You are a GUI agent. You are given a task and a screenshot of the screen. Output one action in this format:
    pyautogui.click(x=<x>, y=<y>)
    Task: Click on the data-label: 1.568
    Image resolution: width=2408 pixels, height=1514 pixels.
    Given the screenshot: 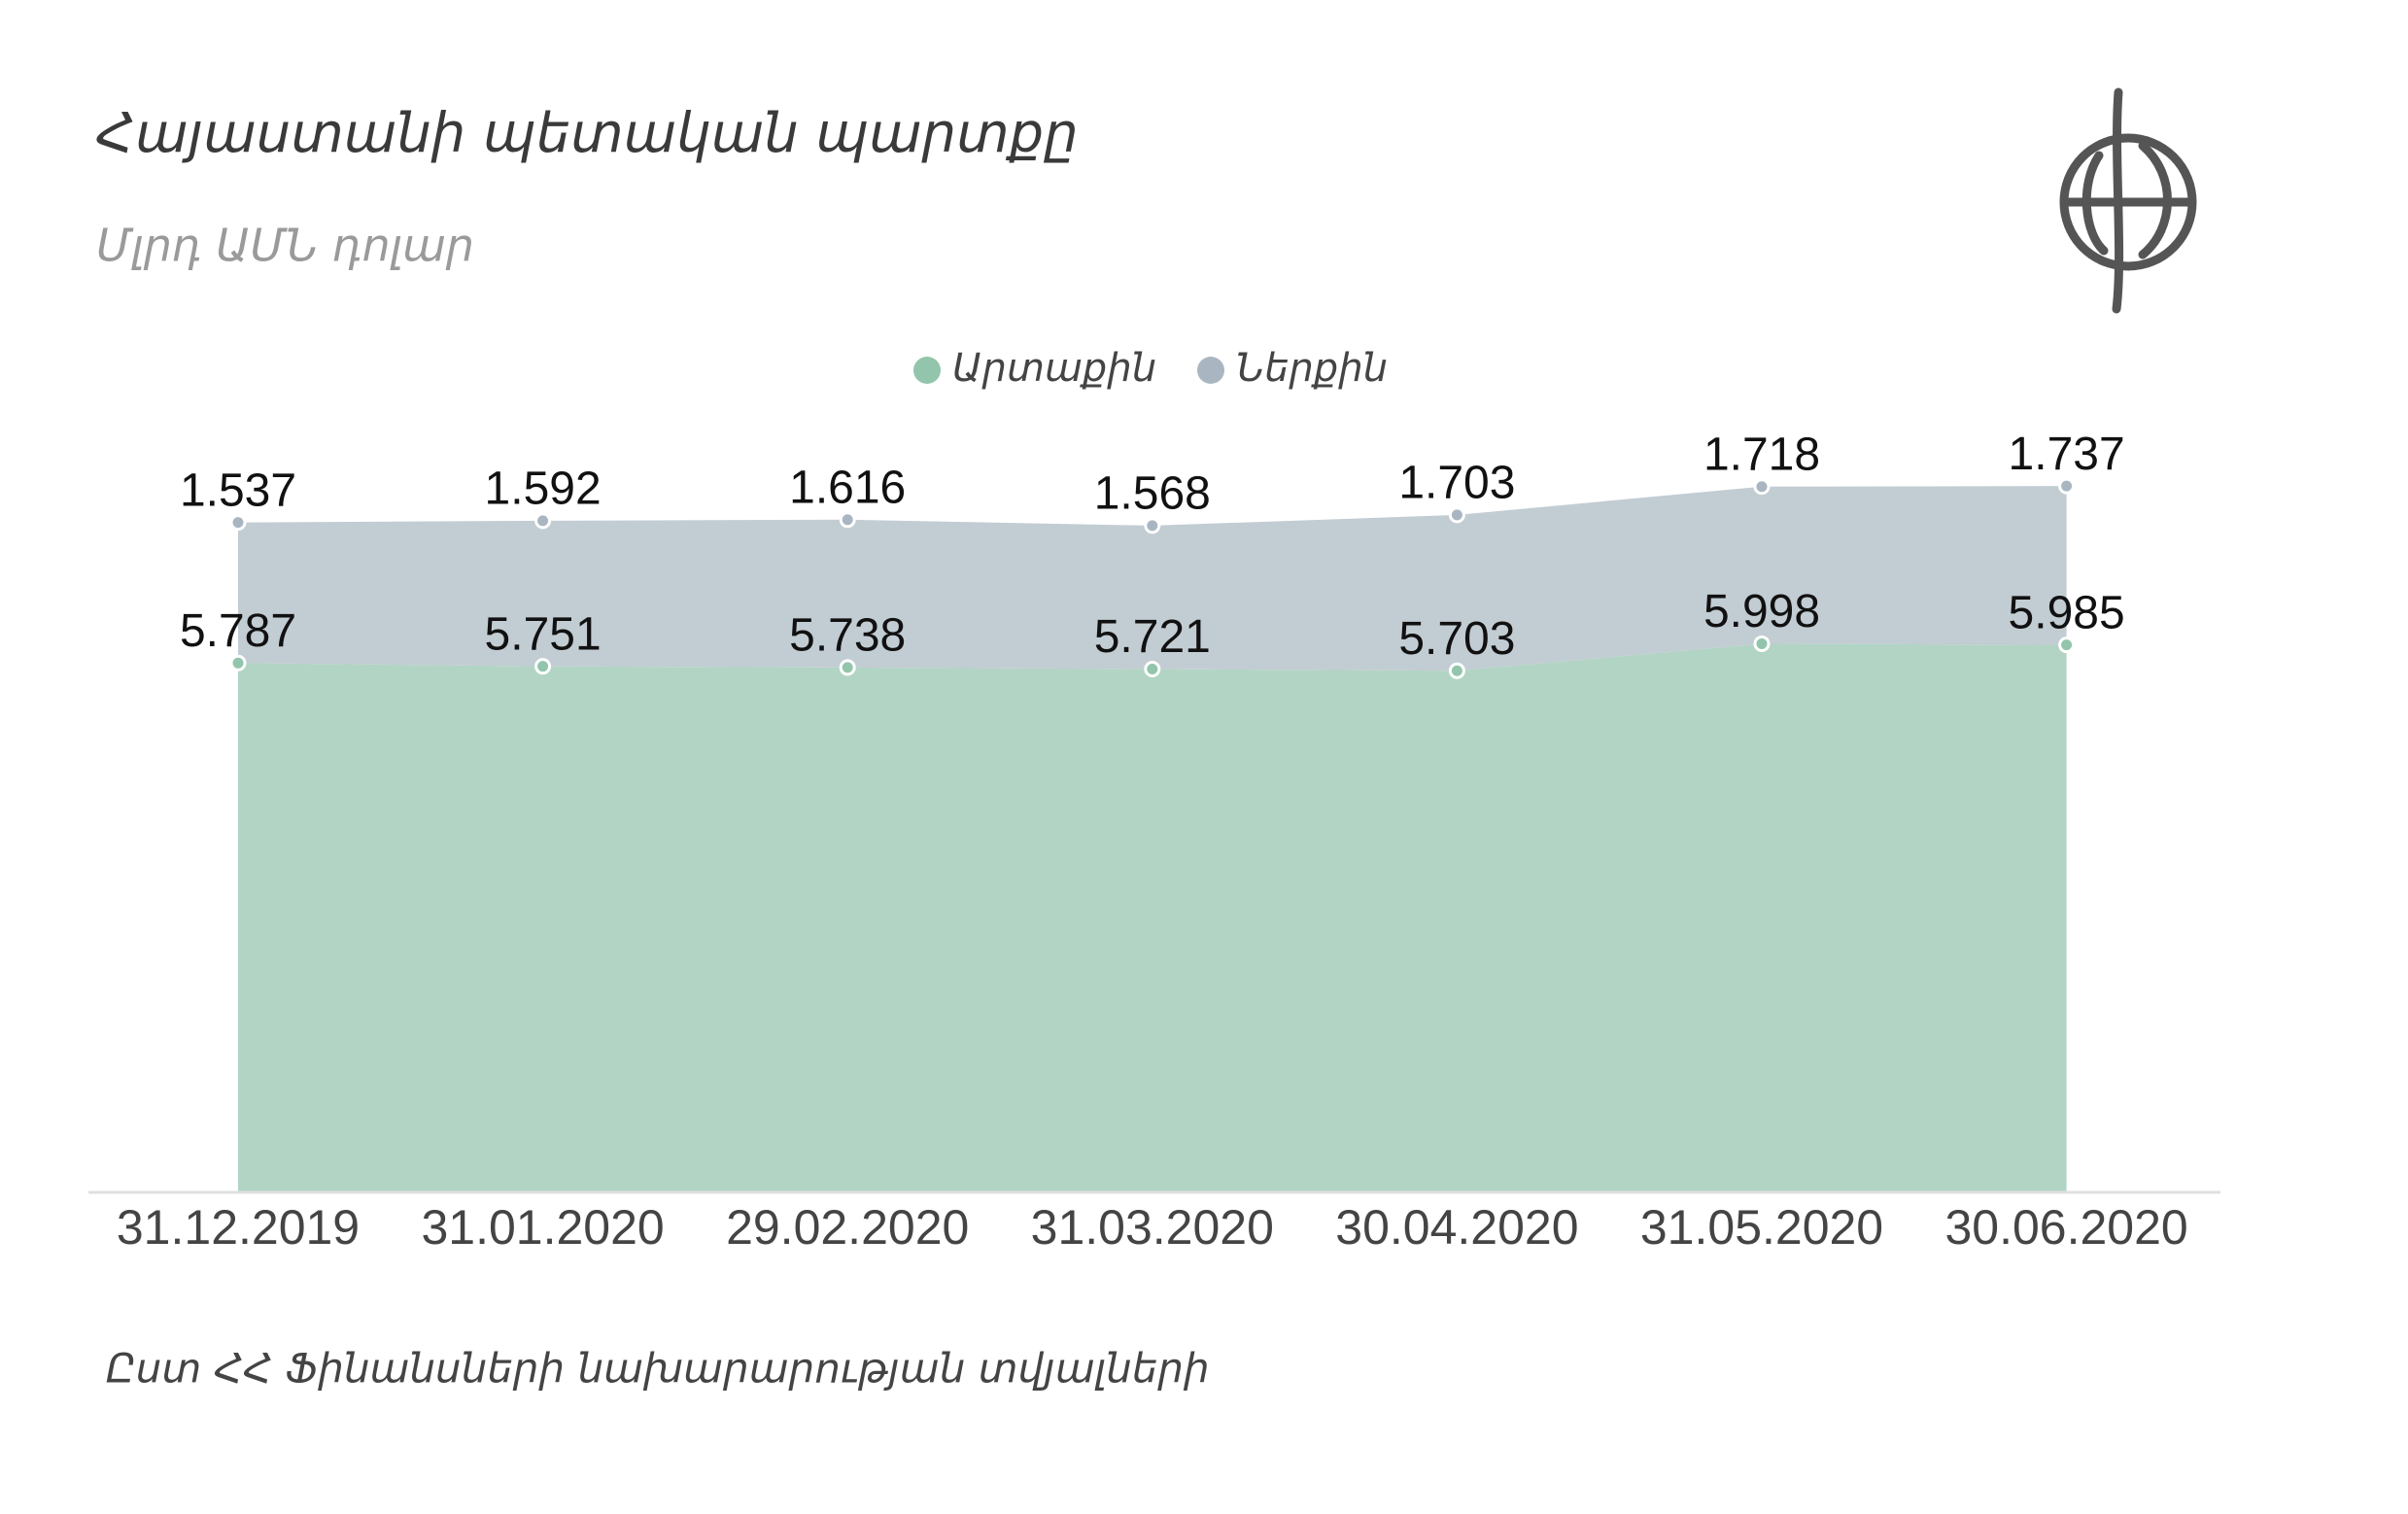 What is the action you would take?
    pyautogui.click(x=1153, y=494)
    